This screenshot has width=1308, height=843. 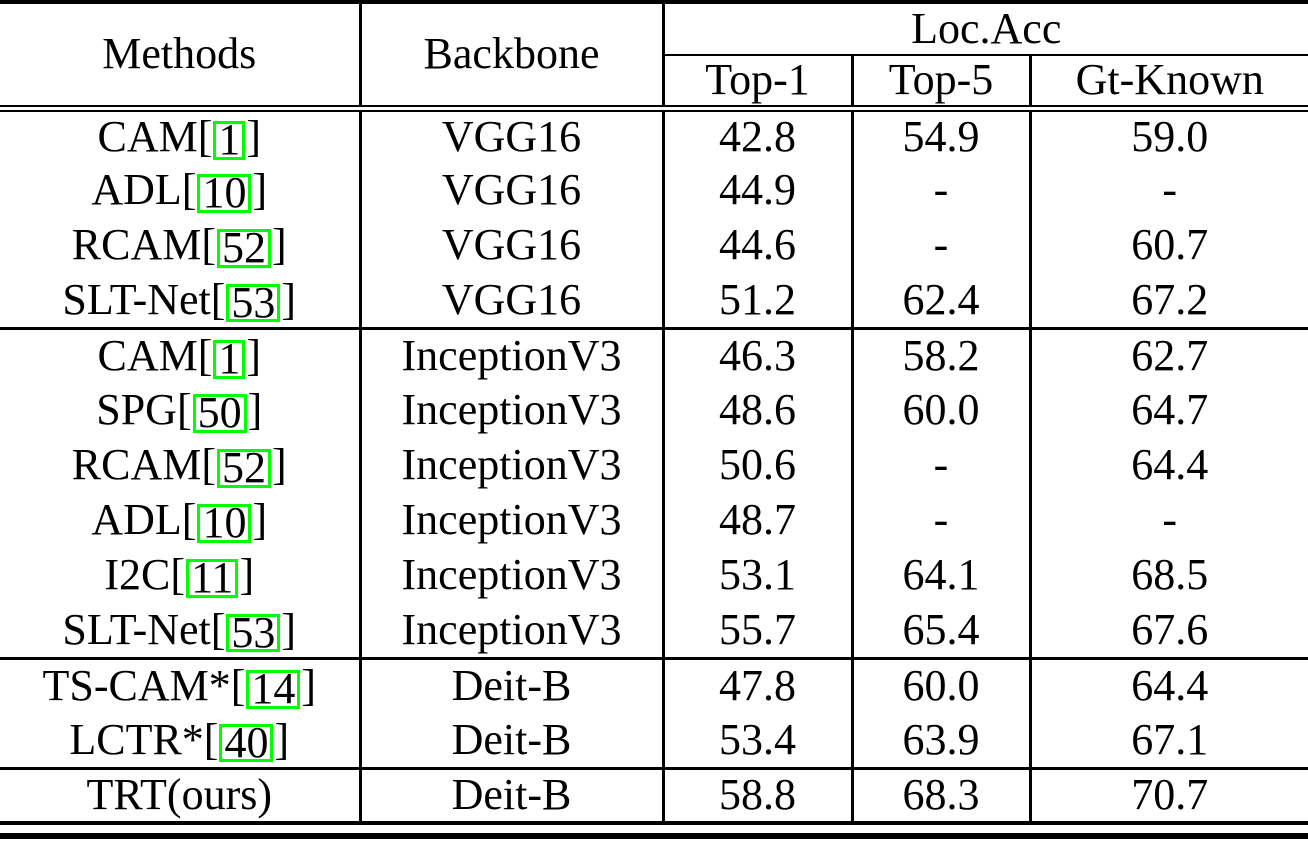 I want to click on top1-cell: 53.1, so click(x=756, y=575).